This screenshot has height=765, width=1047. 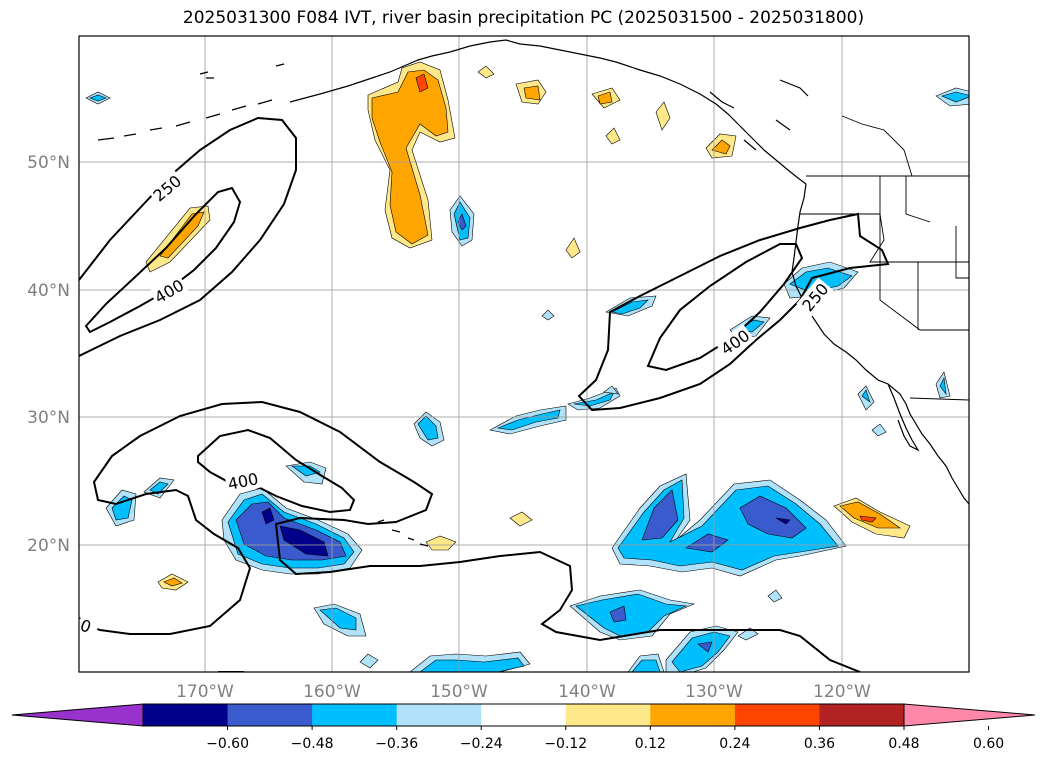 I want to click on baja-california, so click(x=903, y=417).